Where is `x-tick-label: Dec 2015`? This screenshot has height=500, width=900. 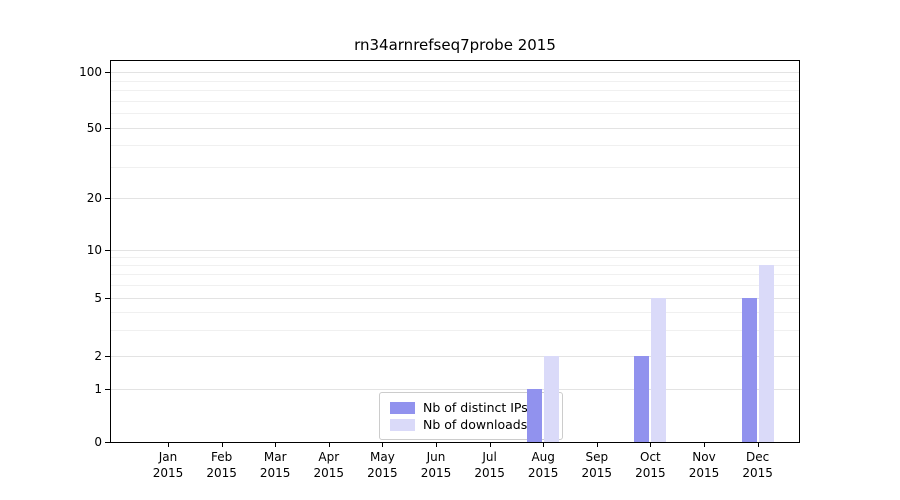
x-tick-label: Dec 2015 is located at coordinates (757, 465).